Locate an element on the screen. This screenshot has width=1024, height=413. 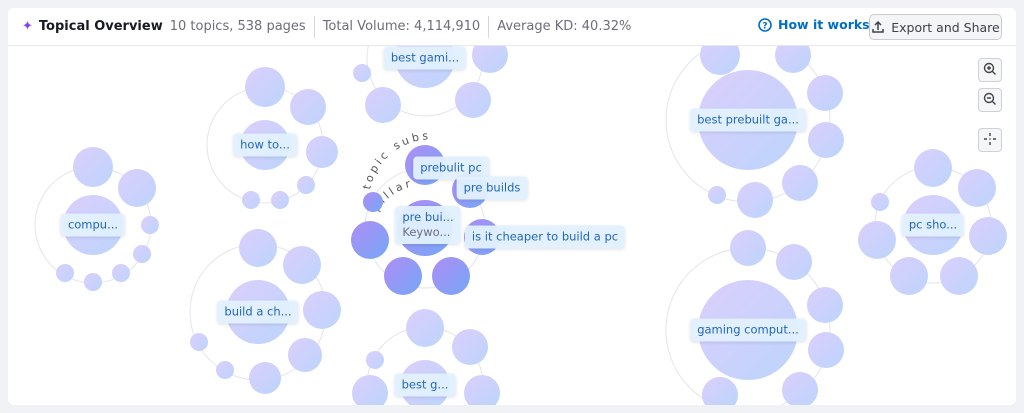
sparkle-icon: ✦ is located at coordinates (27, 26).